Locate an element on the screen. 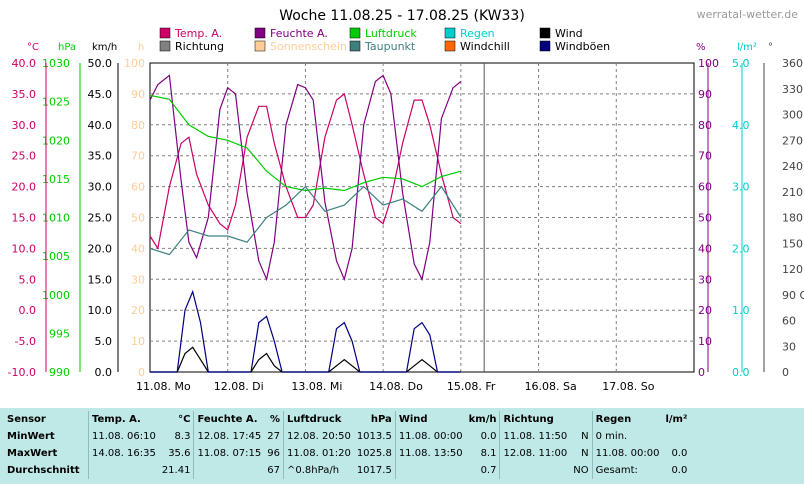 The image size is (804, 484). temp-axis-tick: 0.0 is located at coordinates (28, 310).